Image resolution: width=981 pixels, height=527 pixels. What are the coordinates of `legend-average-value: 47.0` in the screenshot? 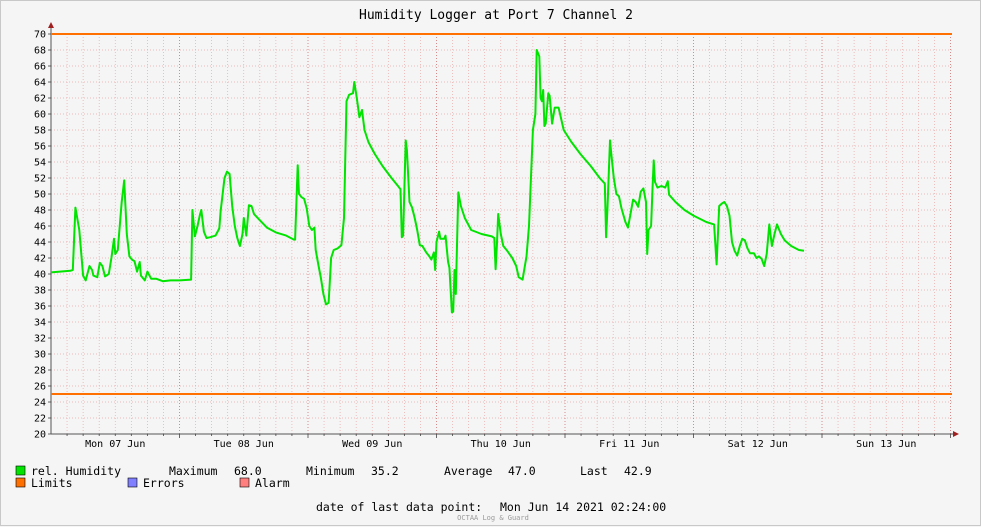 It's located at (522, 471).